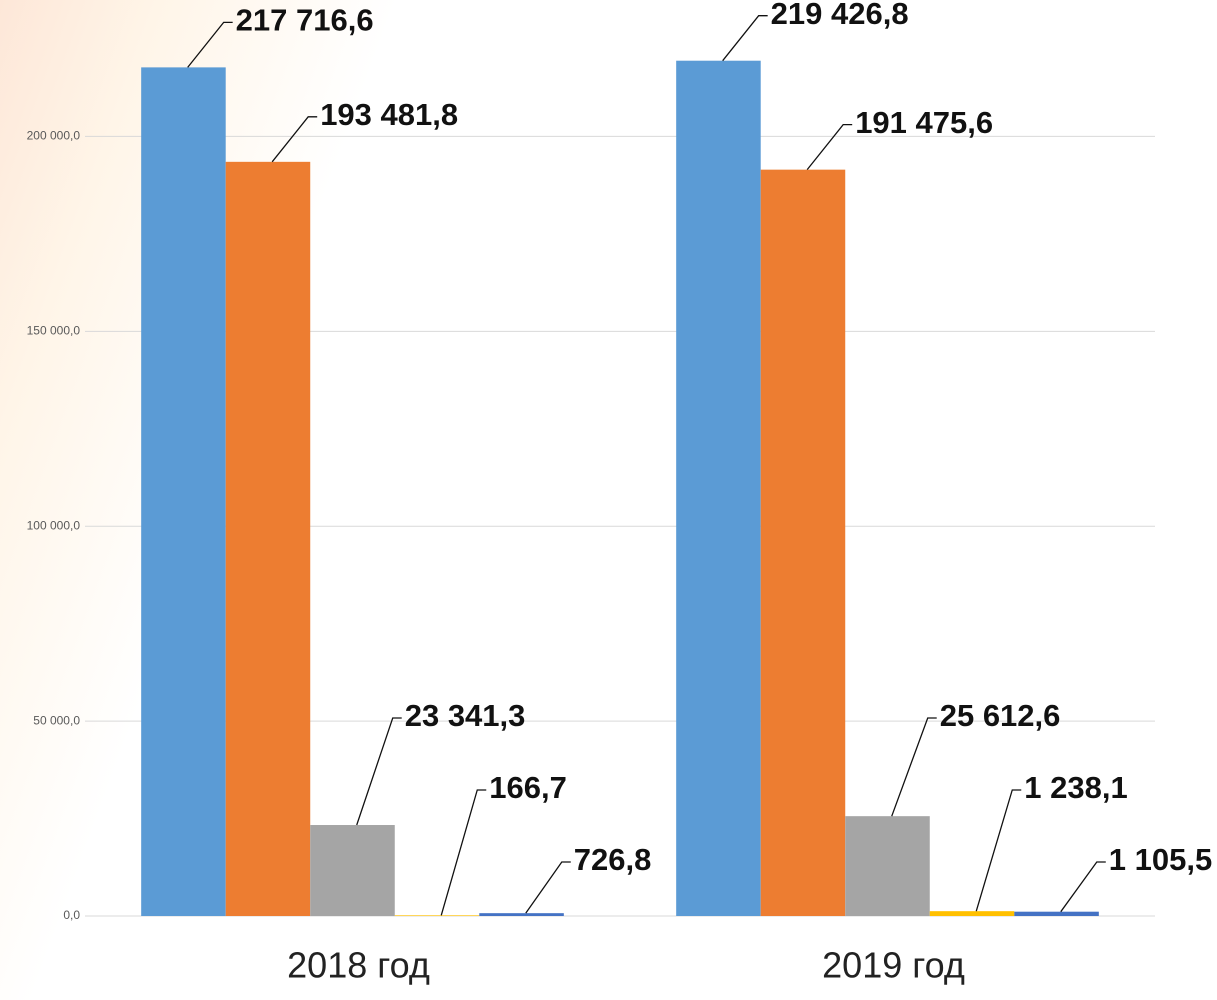 Image resolution: width=1217 pixels, height=1000 pixels. What do you see at coordinates (893, 965) in the screenshot?
I see `x-tick-label: 2019 год` at bounding box center [893, 965].